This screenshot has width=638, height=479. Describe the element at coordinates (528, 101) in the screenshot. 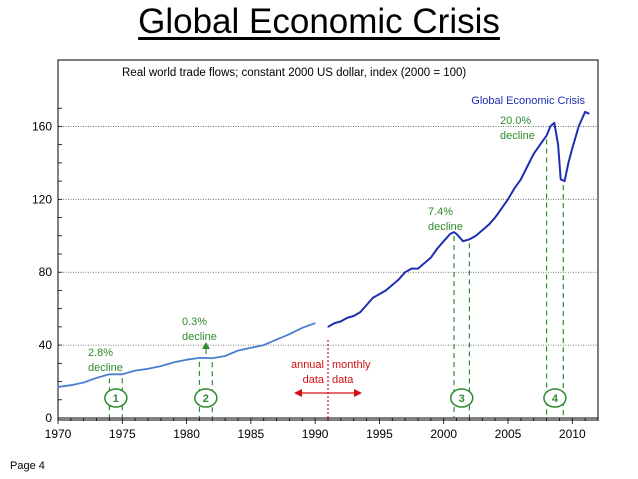

I see `legend-label: Global Economic Crisis` at that location.